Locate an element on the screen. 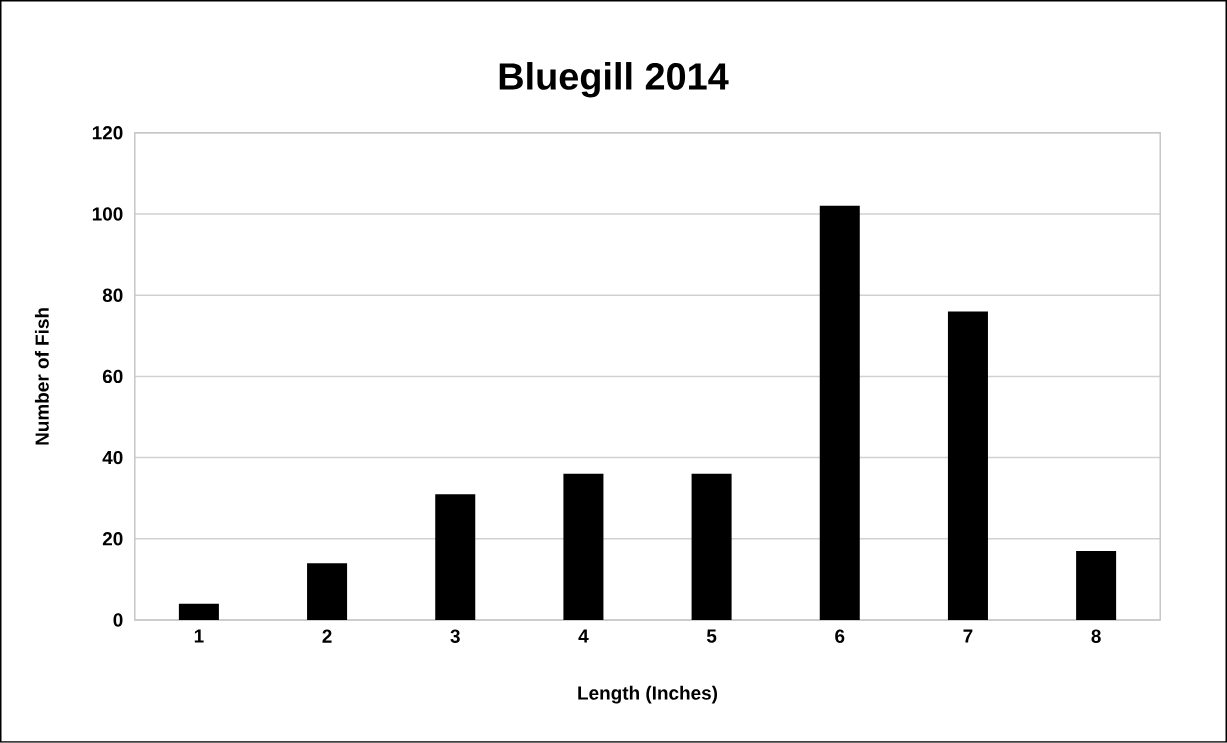  x-tick-label: 3 is located at coordinates (455, 636).